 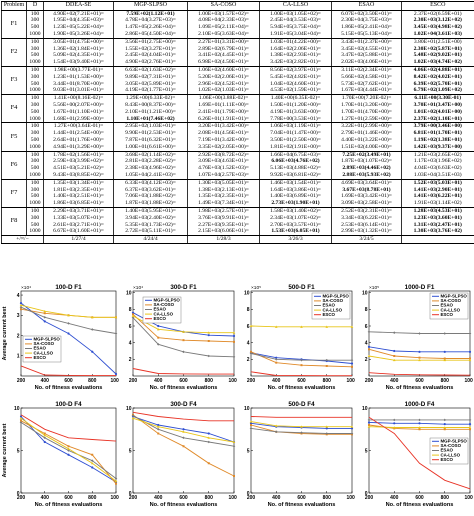 What do you see at coordinates (223, 126) in the screenshot?
I see `value-cell: 3.20E+01(3.42E+00)=` at bounding box center [223, 126].